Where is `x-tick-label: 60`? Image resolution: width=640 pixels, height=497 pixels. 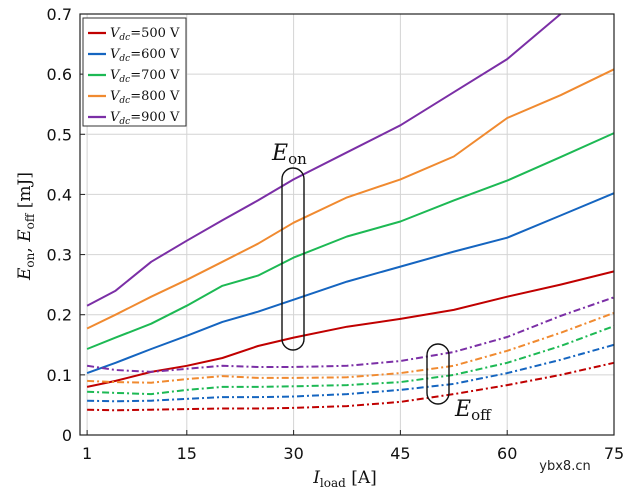 x-tick-label: 60 is located at coordinates (507, 453).